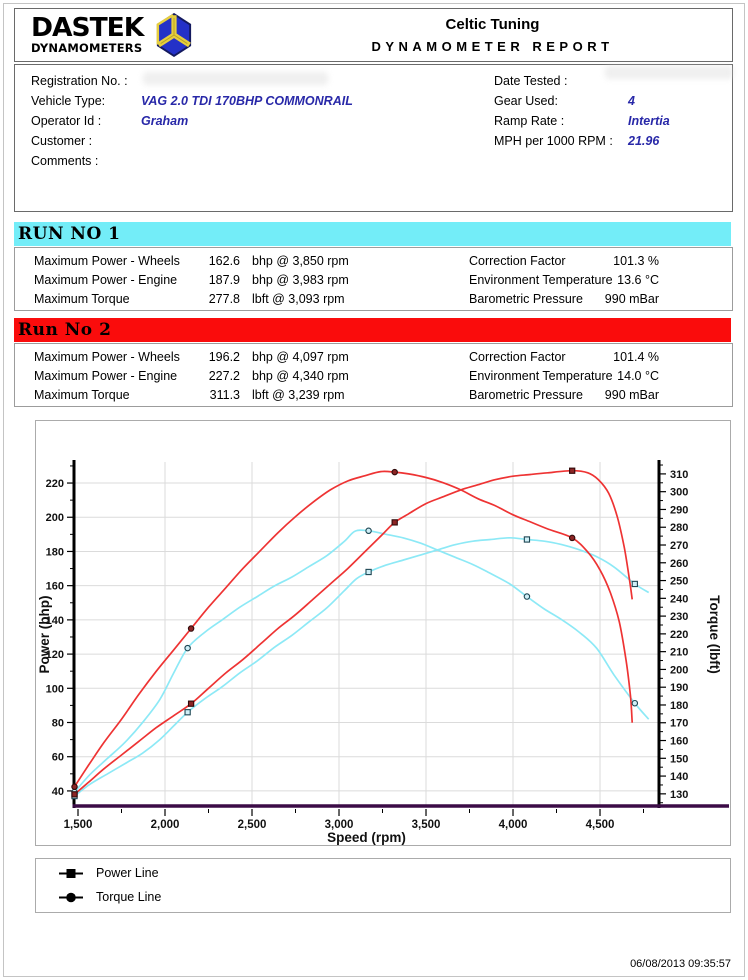 Image resolution: width=748 pixels, height=980 pixels. Describe the element at coordinates (298, 299) in the screenshot. I see `stat-unit: lbft @ 3,093 rpm` at that location.